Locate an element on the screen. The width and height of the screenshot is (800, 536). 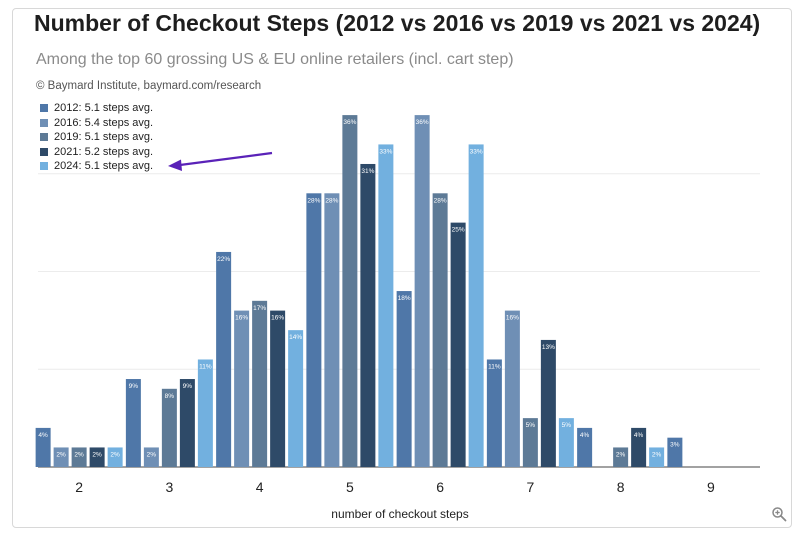
x-tick-label: 7 is located at coordinates (530, 487).